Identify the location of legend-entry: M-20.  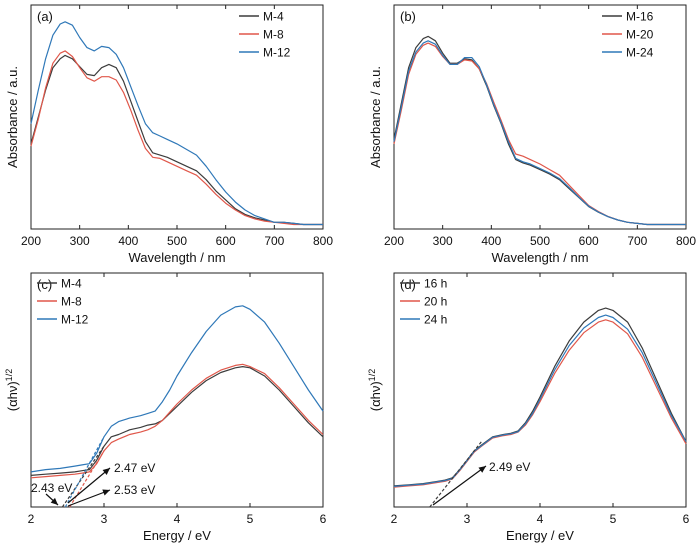
(640, 35).